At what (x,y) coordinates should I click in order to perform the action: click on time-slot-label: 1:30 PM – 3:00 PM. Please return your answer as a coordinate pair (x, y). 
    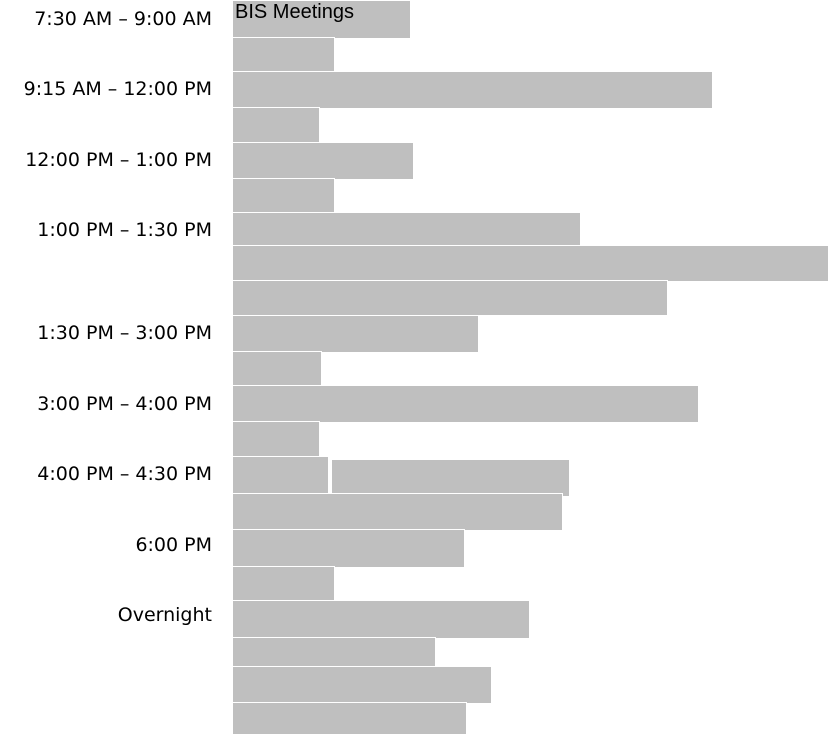
    Looking at the image, I should click on (124, 333).